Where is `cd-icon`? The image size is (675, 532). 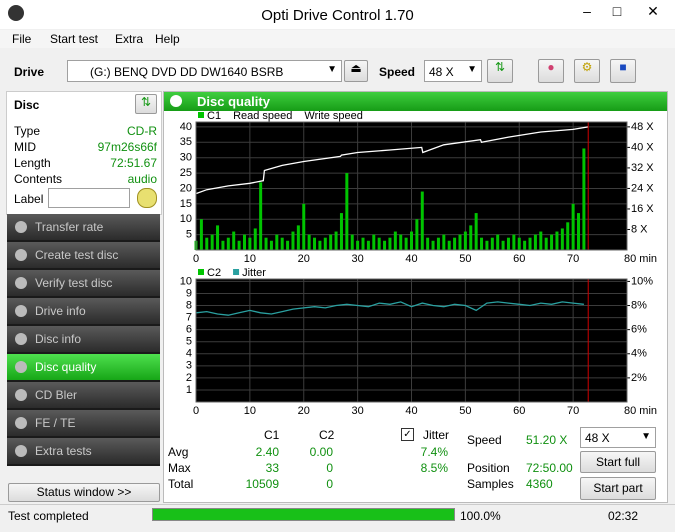
cd-icon is located at coordinates (147, 198).